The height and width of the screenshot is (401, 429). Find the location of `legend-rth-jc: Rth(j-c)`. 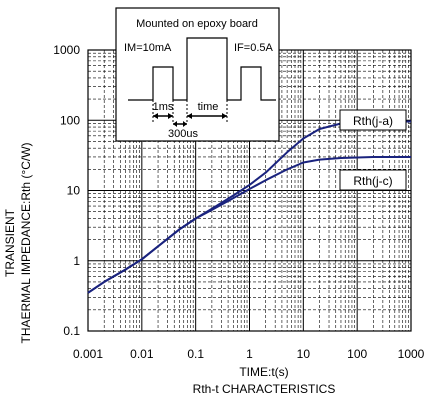

legend-rth-jc: Rth(j-c) is located at coordinates (373, 180).